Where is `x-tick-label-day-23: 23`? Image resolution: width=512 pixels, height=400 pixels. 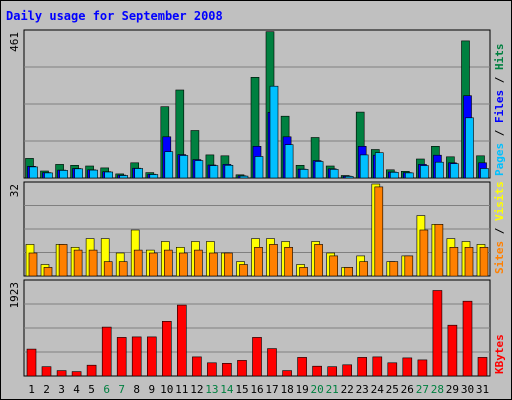 x-tick-label-day-23: 23 is located at coordinates (362, 389).